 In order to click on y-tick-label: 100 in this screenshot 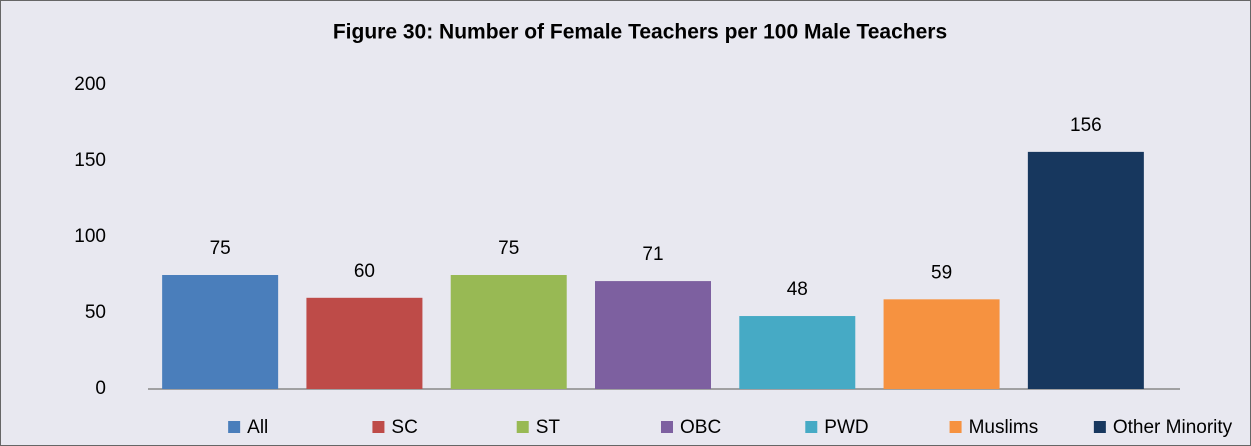, I will do `click(90, 236)`.